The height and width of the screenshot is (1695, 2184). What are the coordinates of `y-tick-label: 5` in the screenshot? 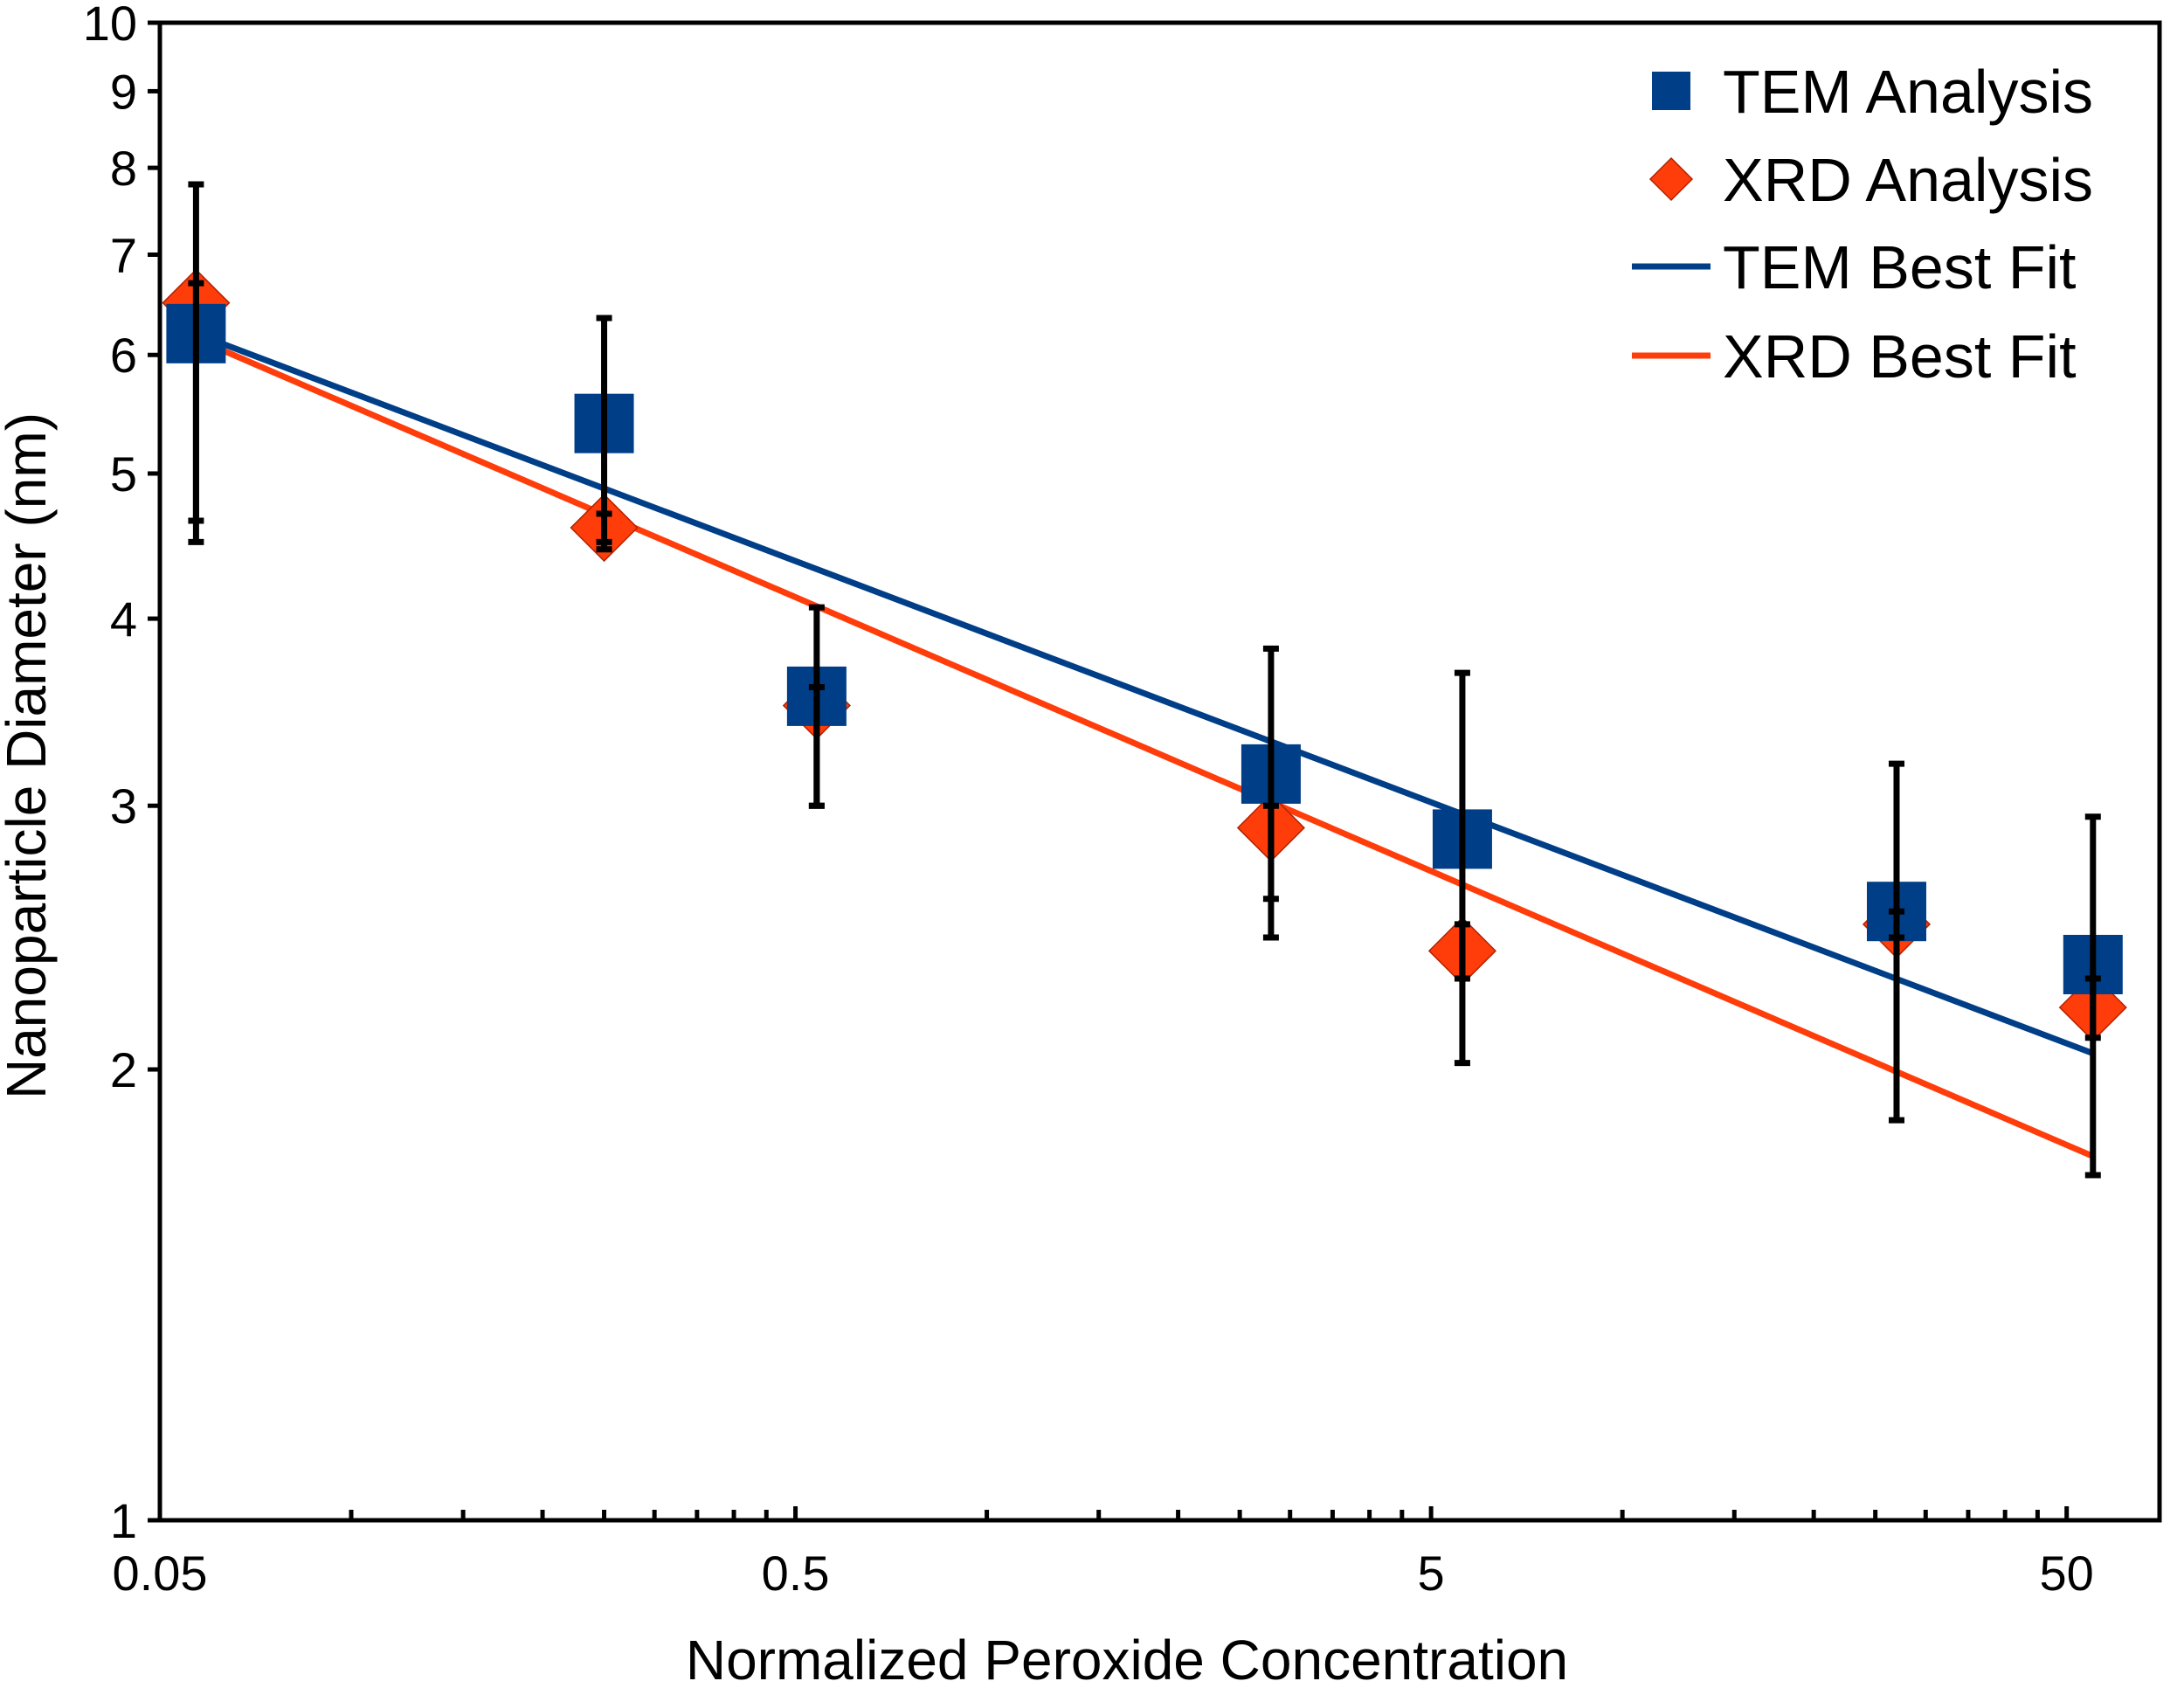 It's located at (124, 474).